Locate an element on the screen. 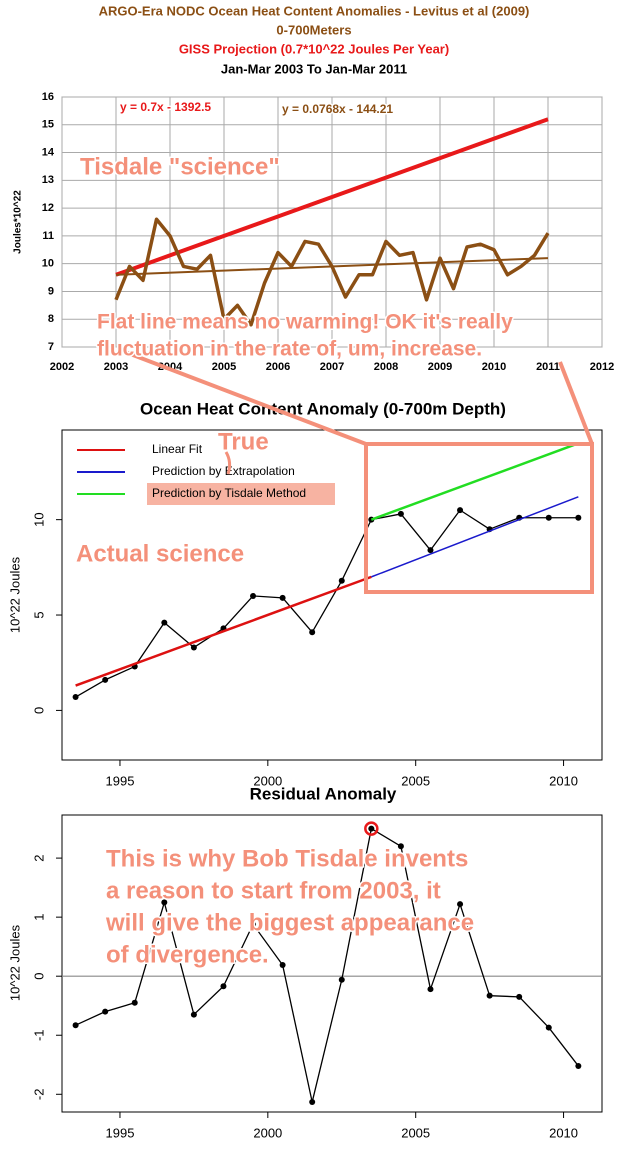 This screenshot has width=628, height=1156. y-tick-label: -1 is located at coordinates (38, 1035).